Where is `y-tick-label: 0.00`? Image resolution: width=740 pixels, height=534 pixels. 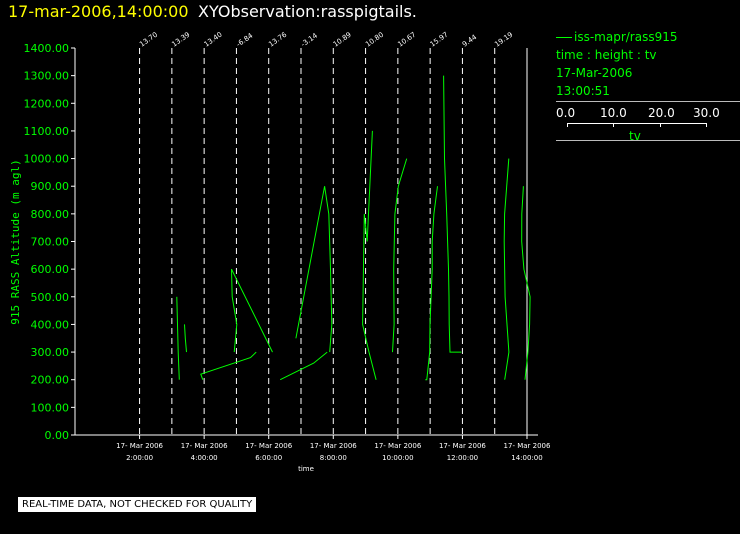 y-tick-label: 0.00 is located at coordinates (57, 435).